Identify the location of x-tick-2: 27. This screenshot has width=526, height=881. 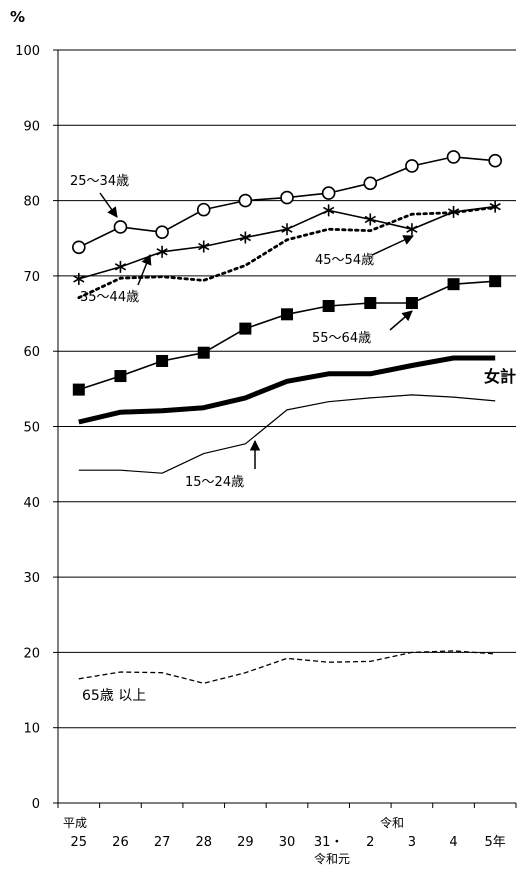
(162, 842).